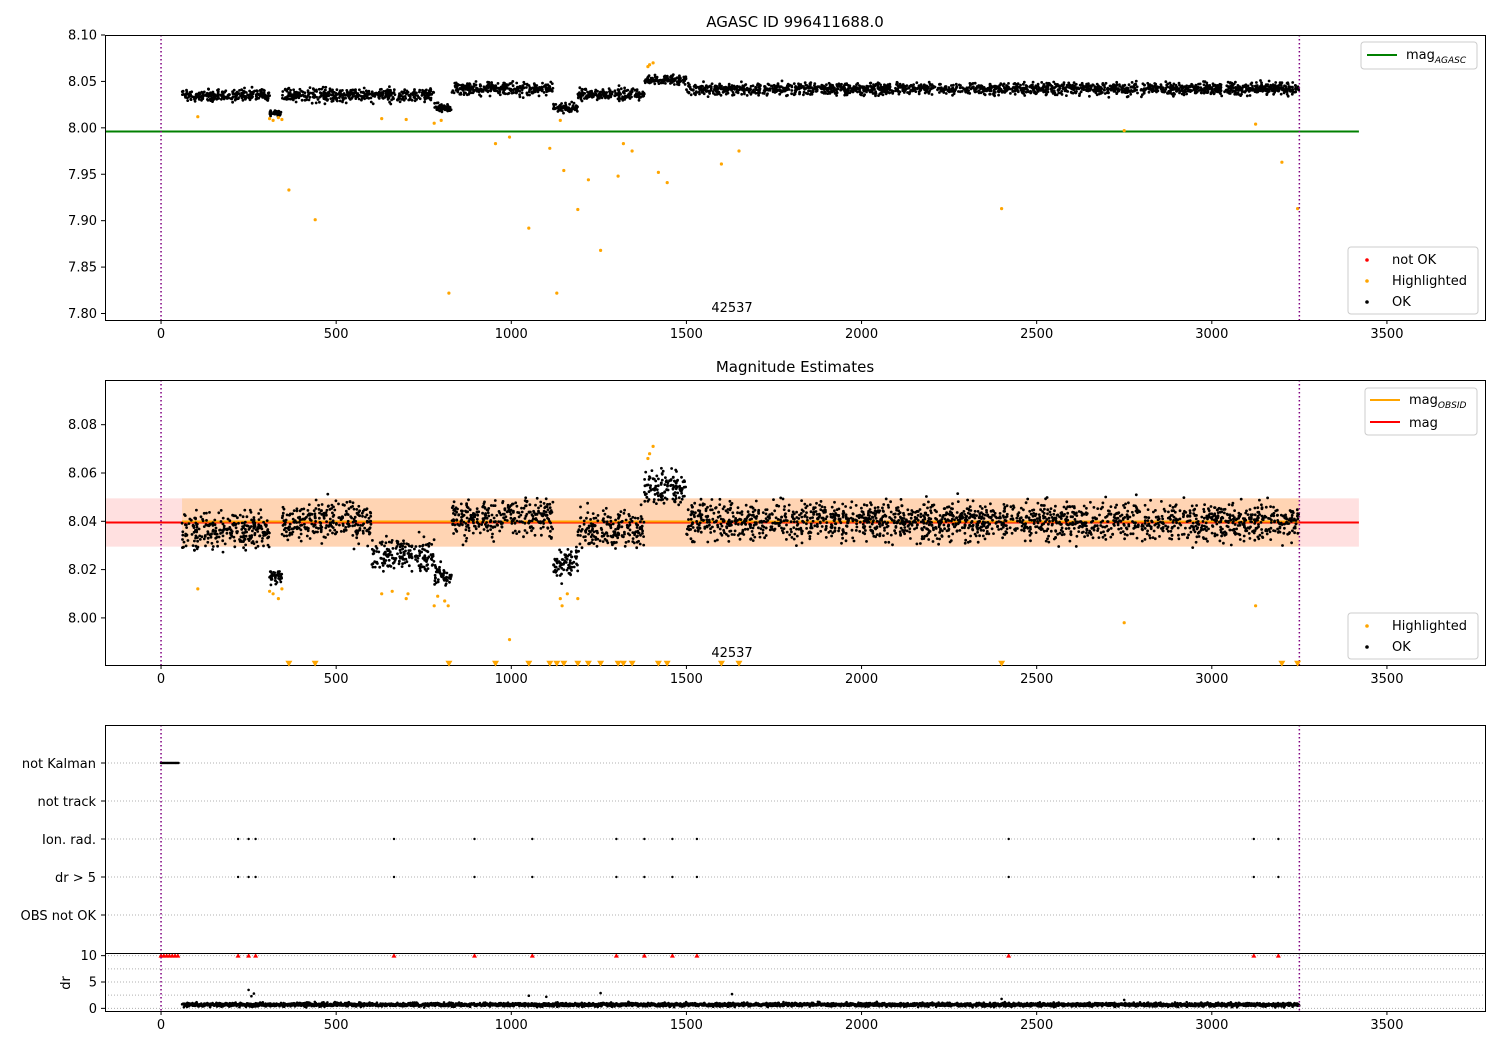 Image resolution: width=1500 pixels, height=1050 pixels. I want to click on x-tick-label: 500, so click(336, 334).